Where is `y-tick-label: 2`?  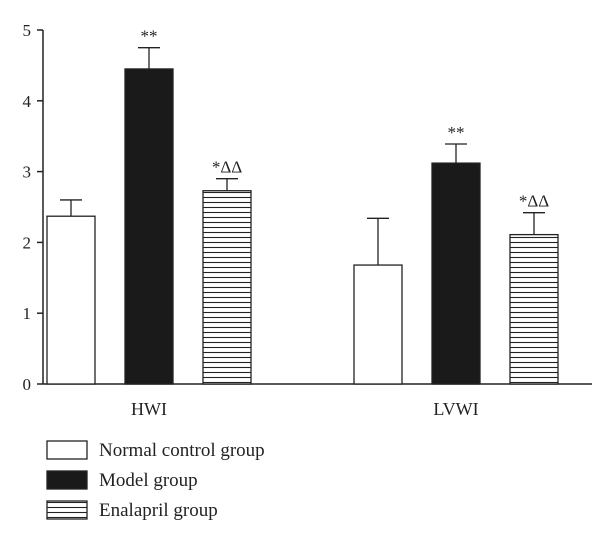 y-tick-label: 2 is located at coordinates (27, 242).